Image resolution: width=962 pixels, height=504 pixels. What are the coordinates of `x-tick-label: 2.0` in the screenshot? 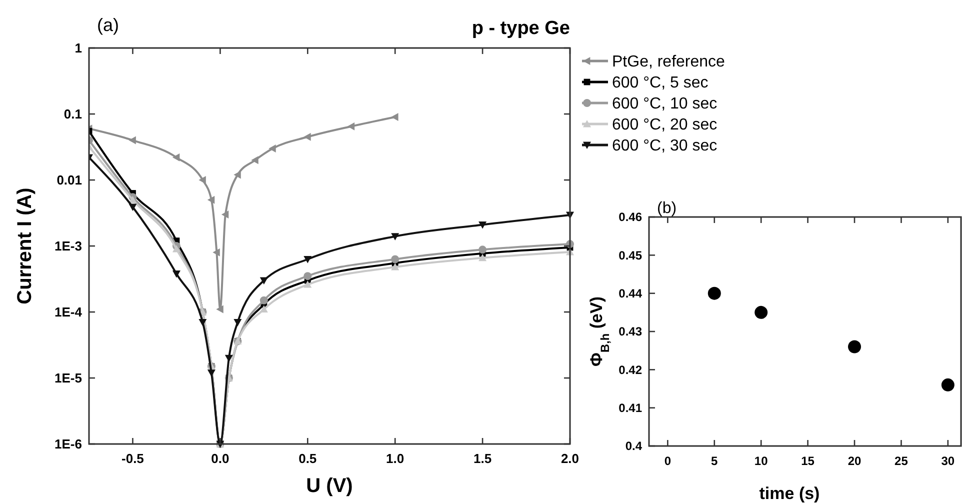 It's located at (570, 458).